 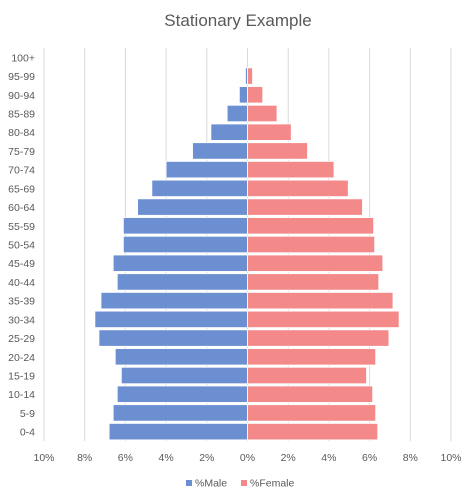 I want to click on x-tick-label: 0%, so click(x=247, y=458).